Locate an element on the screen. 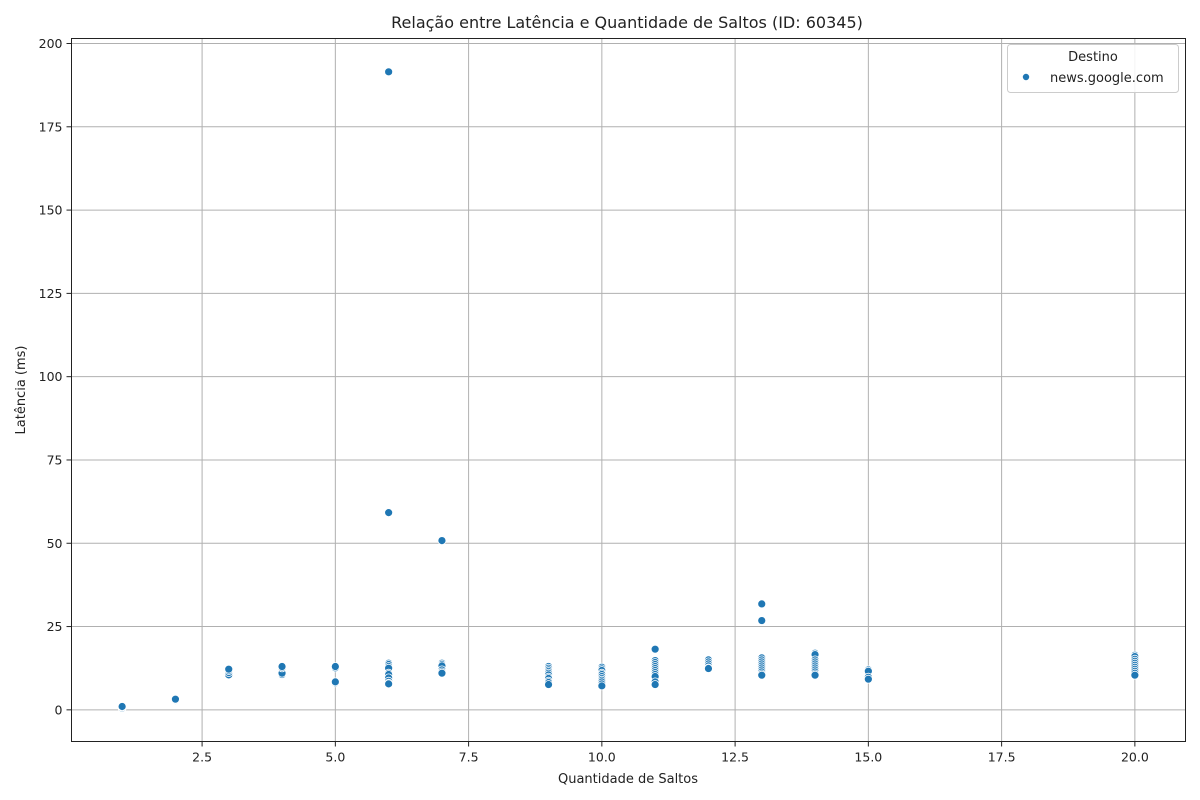 The height and width of the screenshot is (800, 1200). x-tick-label-1: 5.0 is located at coordinates (335, 757).